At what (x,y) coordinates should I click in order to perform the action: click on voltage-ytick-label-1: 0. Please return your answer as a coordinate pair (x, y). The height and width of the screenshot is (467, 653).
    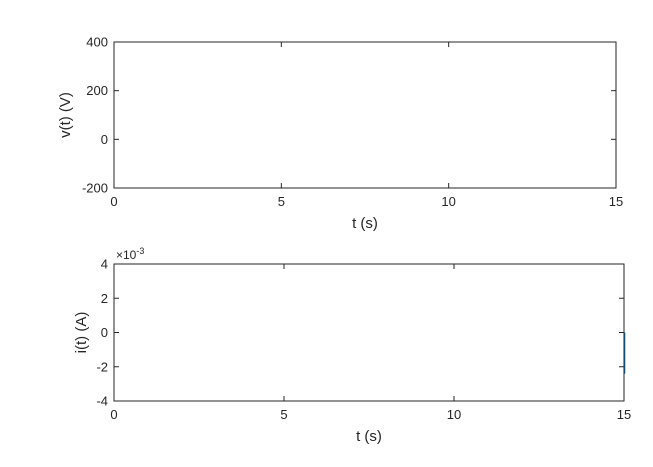
    Looking at the image, I should click on (104, 139).